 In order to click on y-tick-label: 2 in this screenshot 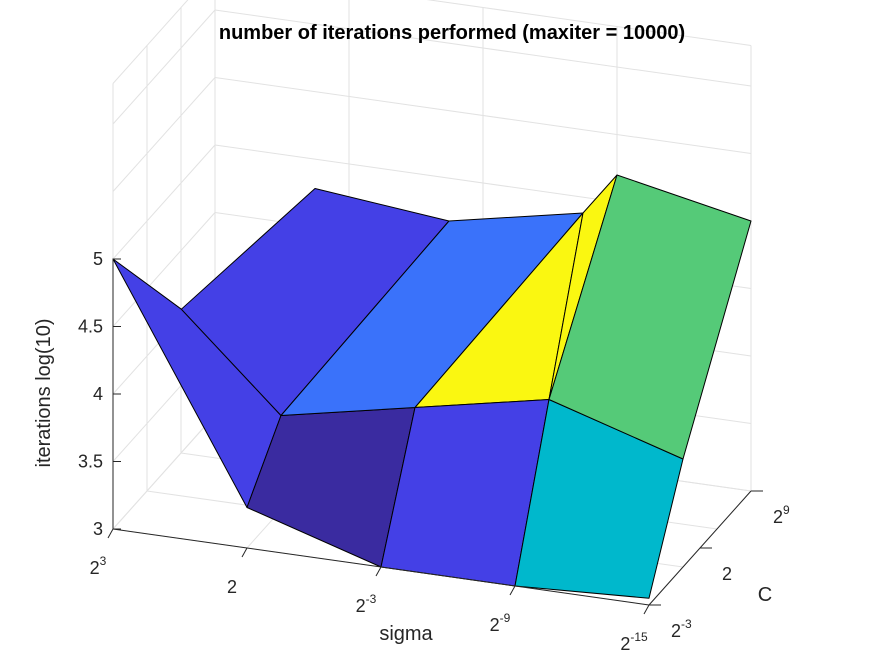, I will do `click(727, 574)`.